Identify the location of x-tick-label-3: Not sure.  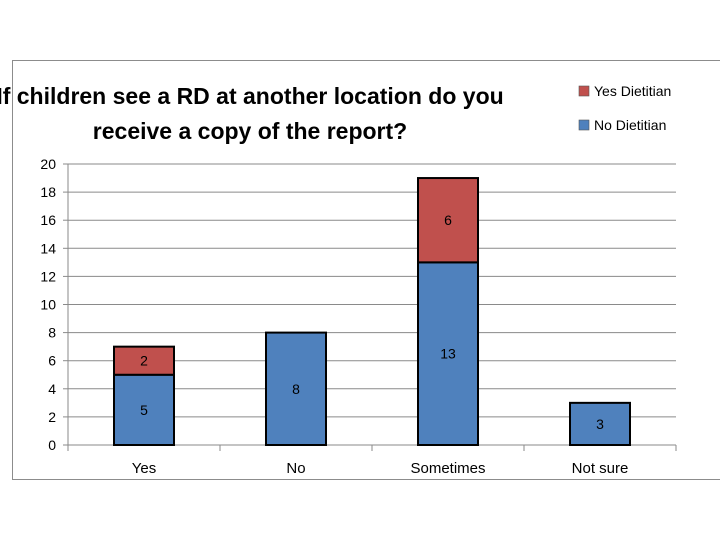
(600, 468).